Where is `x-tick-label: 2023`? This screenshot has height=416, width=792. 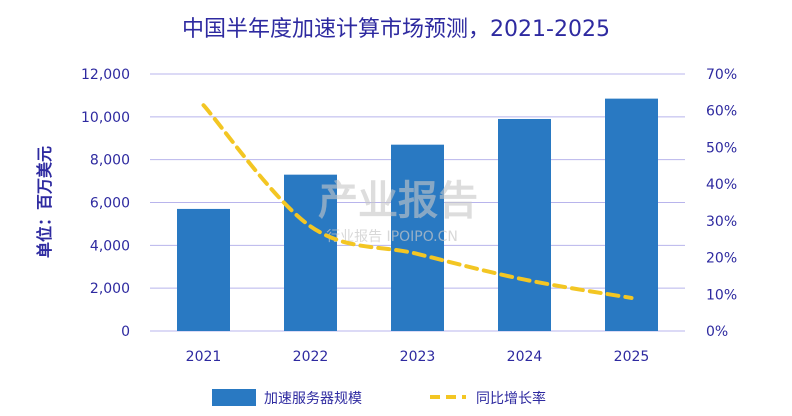 x-tick-label: 2023 is located at coordinates (418, 357).